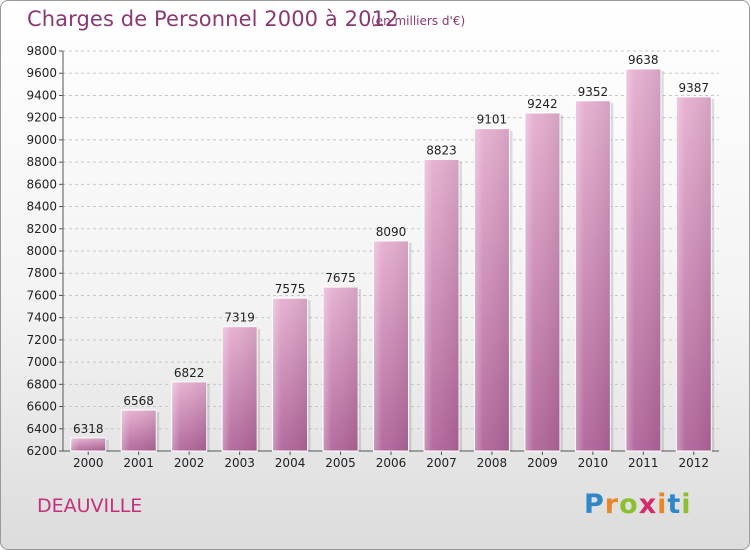 Image resolution: width=750 pixels, height=550 pixels. Describe the element at coordinates (542, 104) in the screenshot. I see `bar-value-label: 9242` at that location.